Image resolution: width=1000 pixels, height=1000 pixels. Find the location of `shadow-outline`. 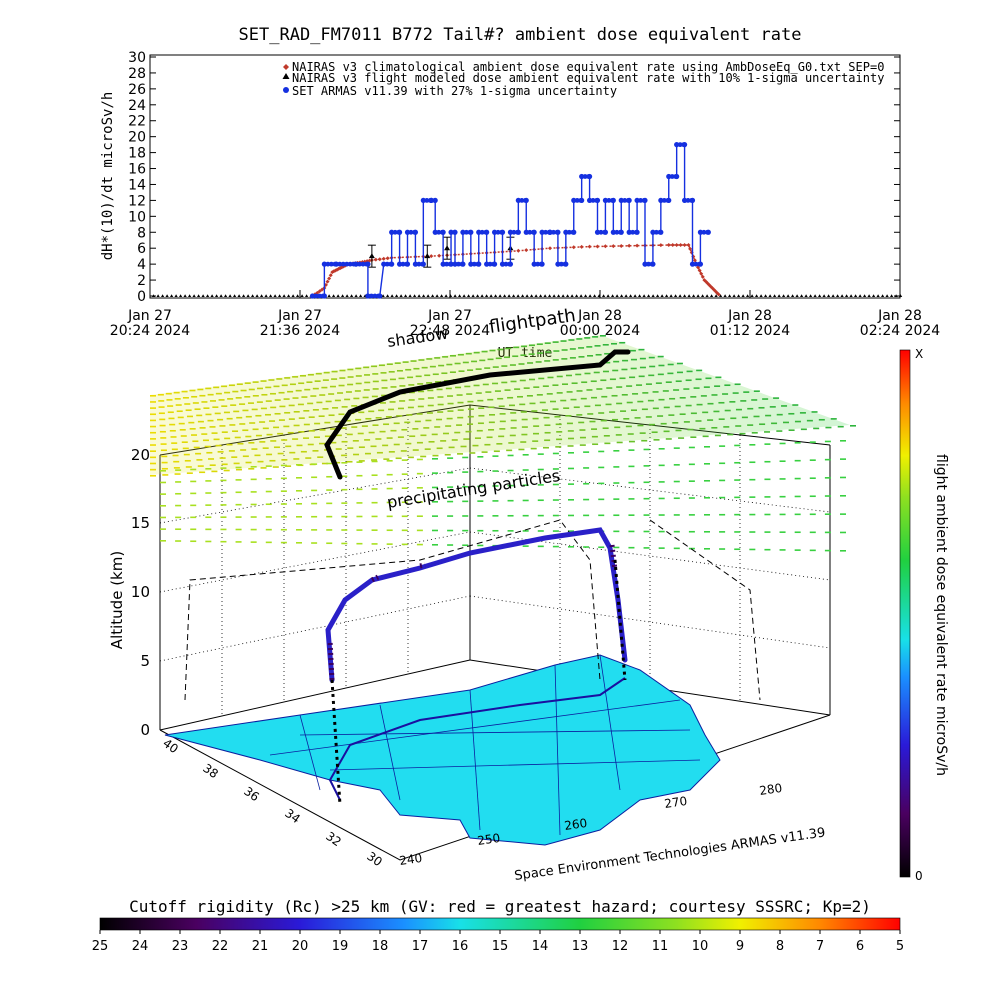

shadow-outline is located at coordinates (392, 610).